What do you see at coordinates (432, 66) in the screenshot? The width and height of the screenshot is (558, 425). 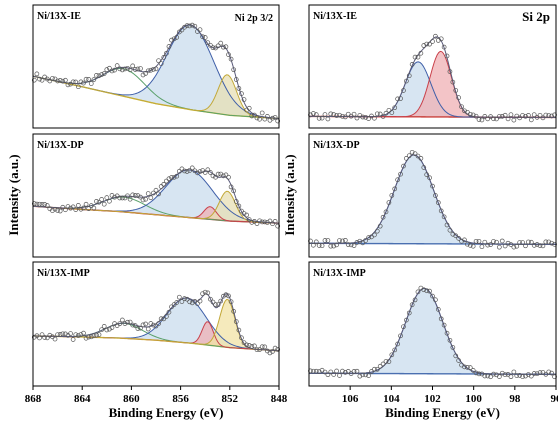 I see `panel-1: Ni/13X-IE Si 2p` at bounding box center [432, 66].